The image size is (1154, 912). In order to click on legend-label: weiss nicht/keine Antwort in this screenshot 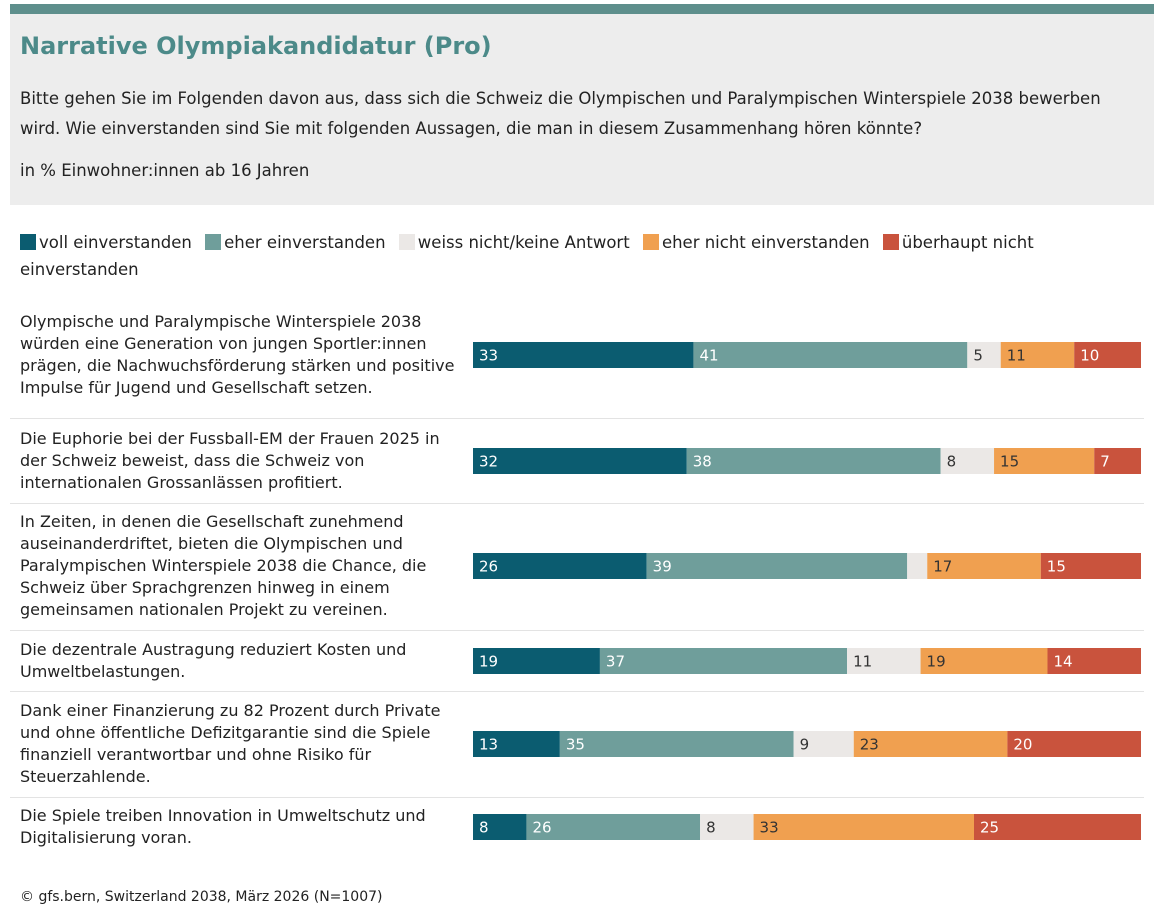, I will do `click(523, 242)`.